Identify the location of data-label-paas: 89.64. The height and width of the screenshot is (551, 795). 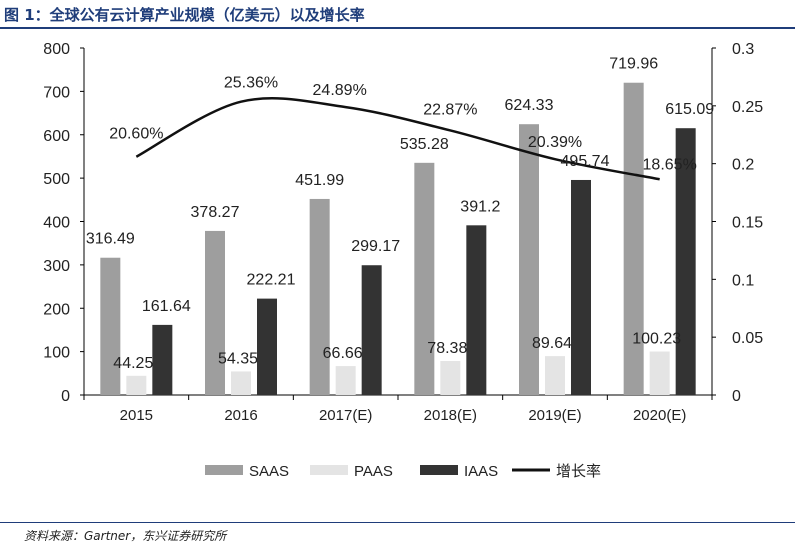
(552, 343).